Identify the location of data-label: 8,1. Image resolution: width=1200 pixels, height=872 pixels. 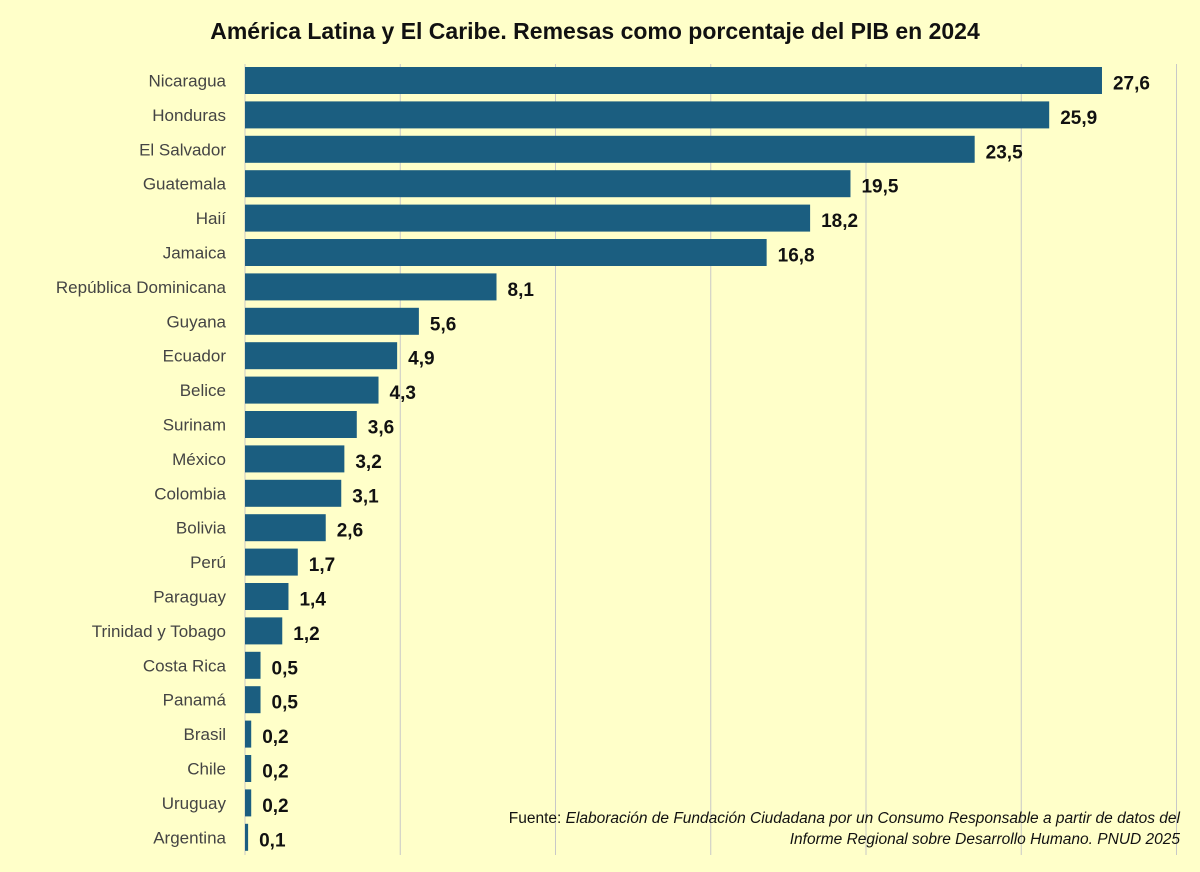
(521, 290).